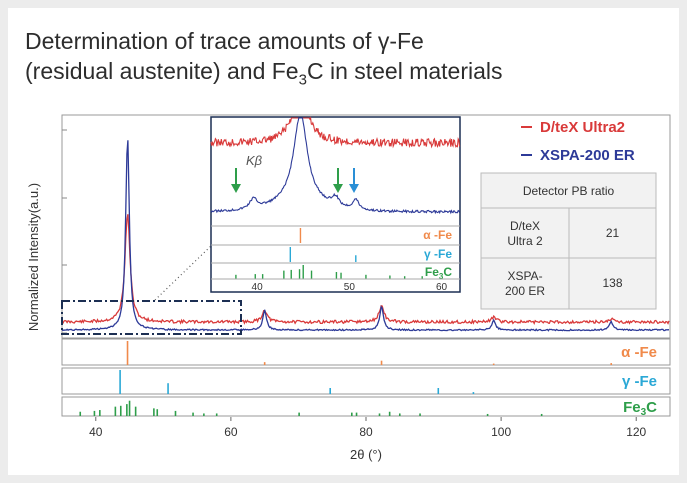  What do you see at coordinates (639, 381) in the screenshot?
I see `reference-label: γ -Fe` at bounding box center [639, 381].